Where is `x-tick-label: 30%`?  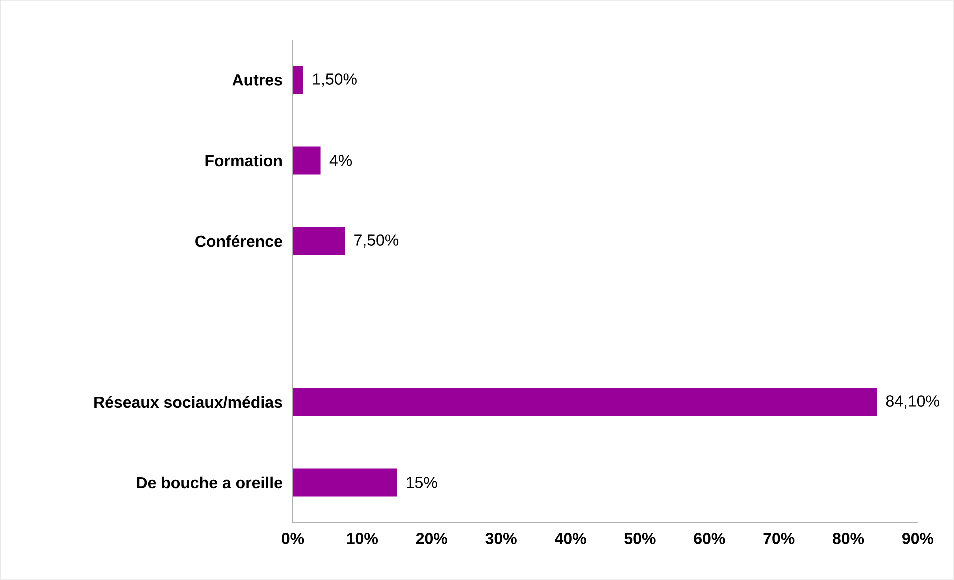 x-tick-label: 30% is located at coordinates (501, 538).